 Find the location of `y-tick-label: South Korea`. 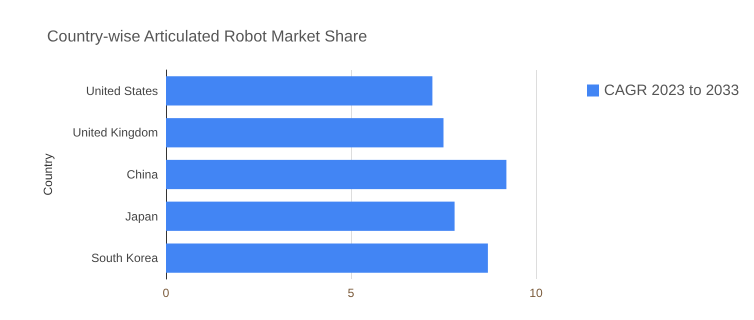

y-tick-label: South Korea is located at coordinates (124, 258).